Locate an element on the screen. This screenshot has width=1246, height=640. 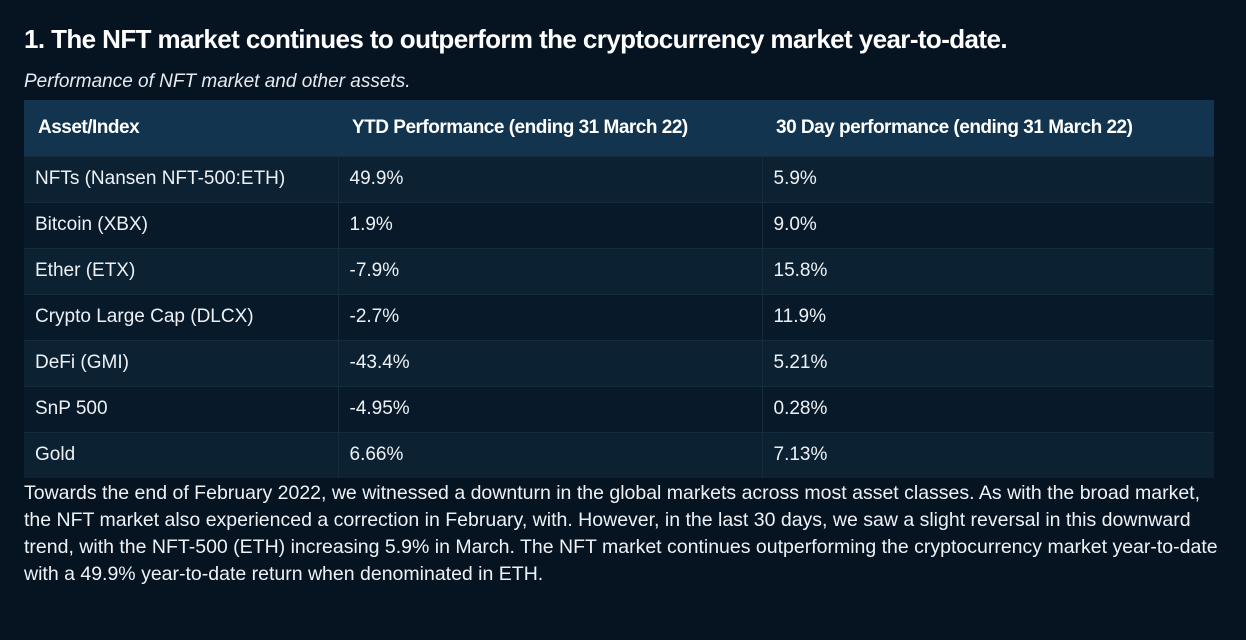
asset-name-cell: SnP 500 is located at coordinates (181, 408).